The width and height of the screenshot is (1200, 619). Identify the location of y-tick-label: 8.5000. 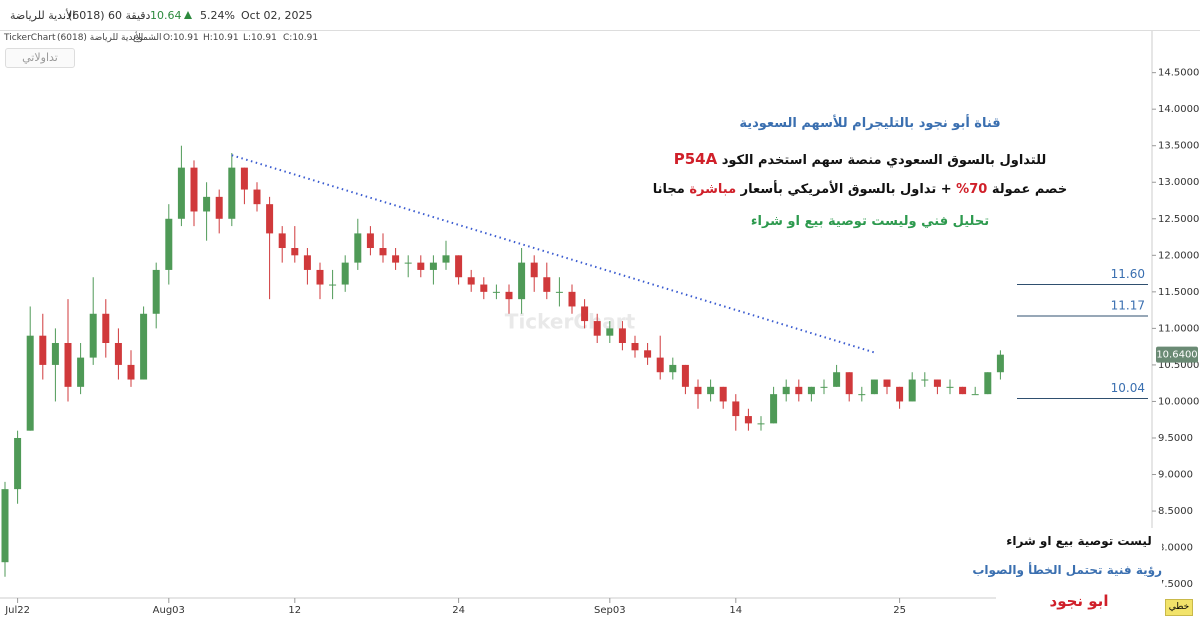
(1175, 511).